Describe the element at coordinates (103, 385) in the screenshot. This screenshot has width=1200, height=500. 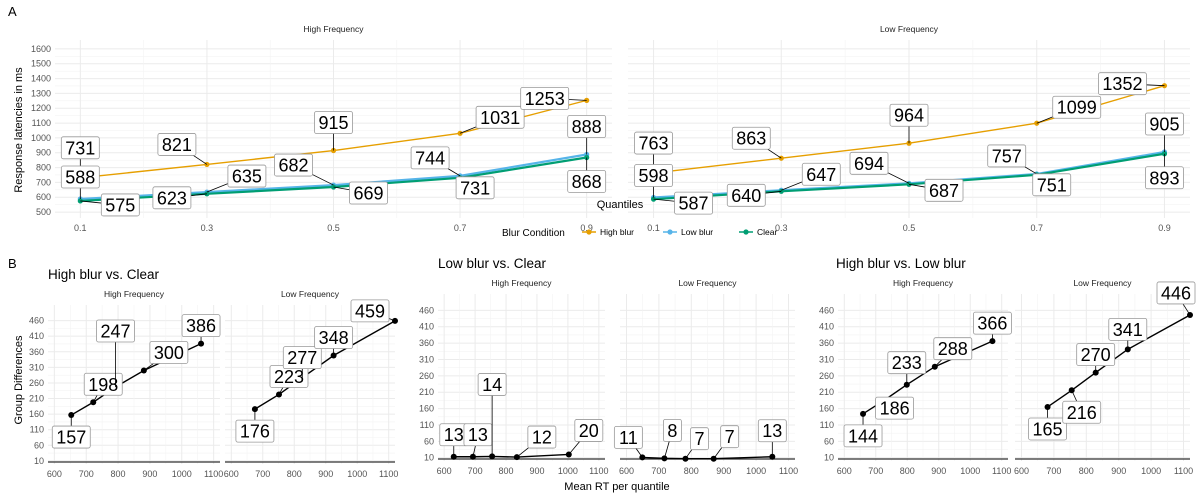
I see `data-label: 198` at that location.